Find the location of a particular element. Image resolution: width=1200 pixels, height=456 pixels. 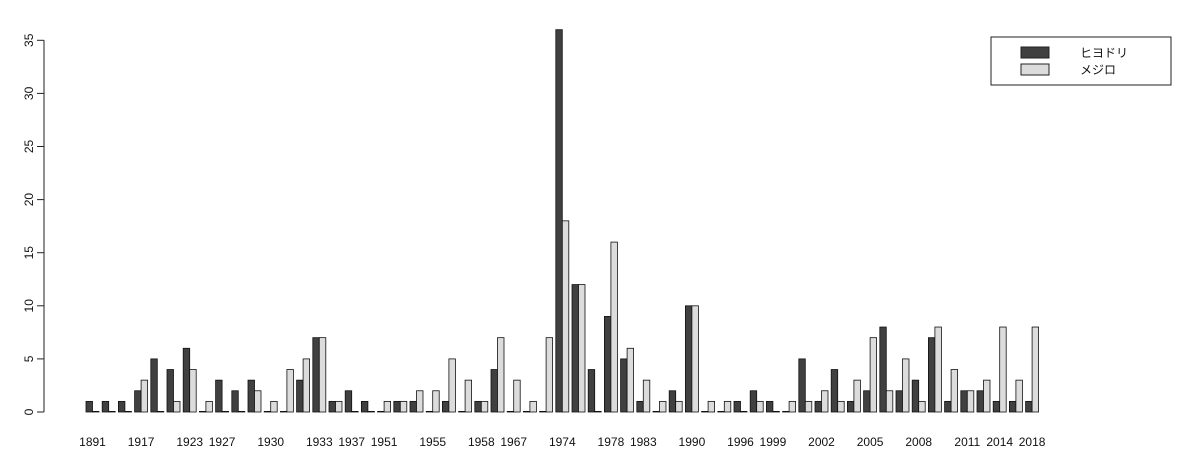

bar-series-2-1948 is located at coordinates (371, 411).